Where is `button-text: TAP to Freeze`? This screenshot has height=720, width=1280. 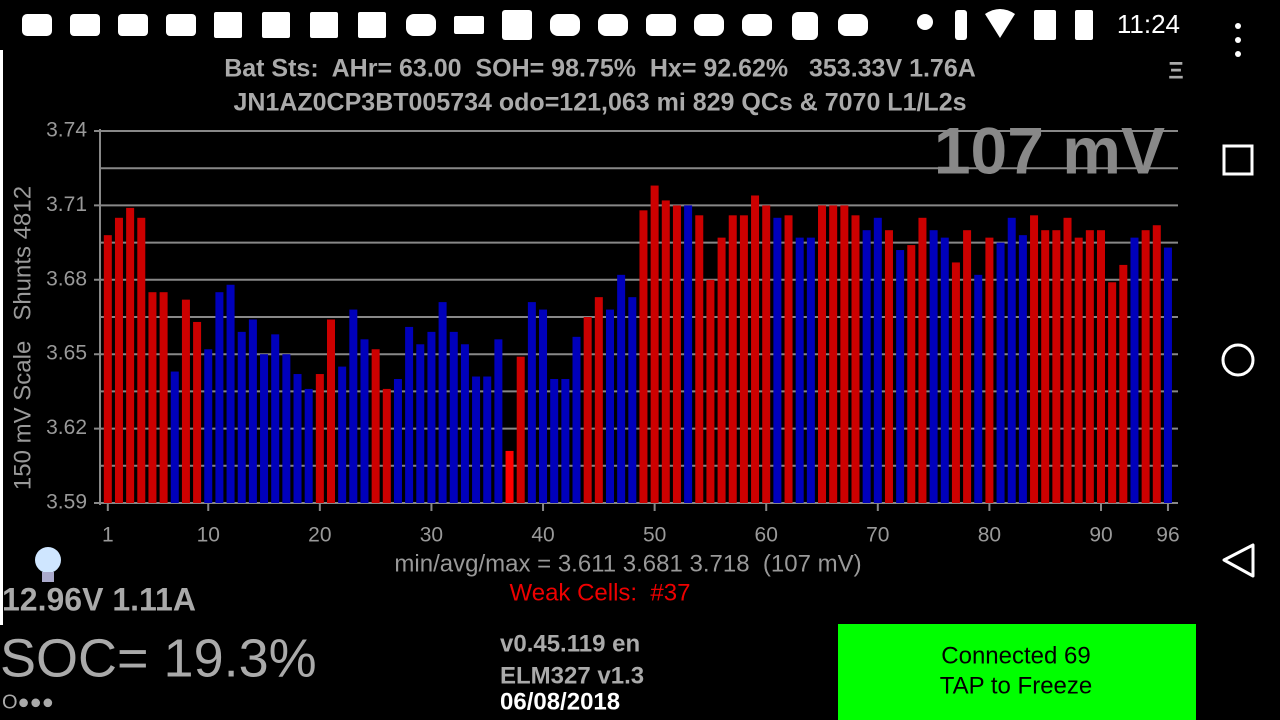
button-text: TAP to Freeze is located at coordinates (1016, 685).